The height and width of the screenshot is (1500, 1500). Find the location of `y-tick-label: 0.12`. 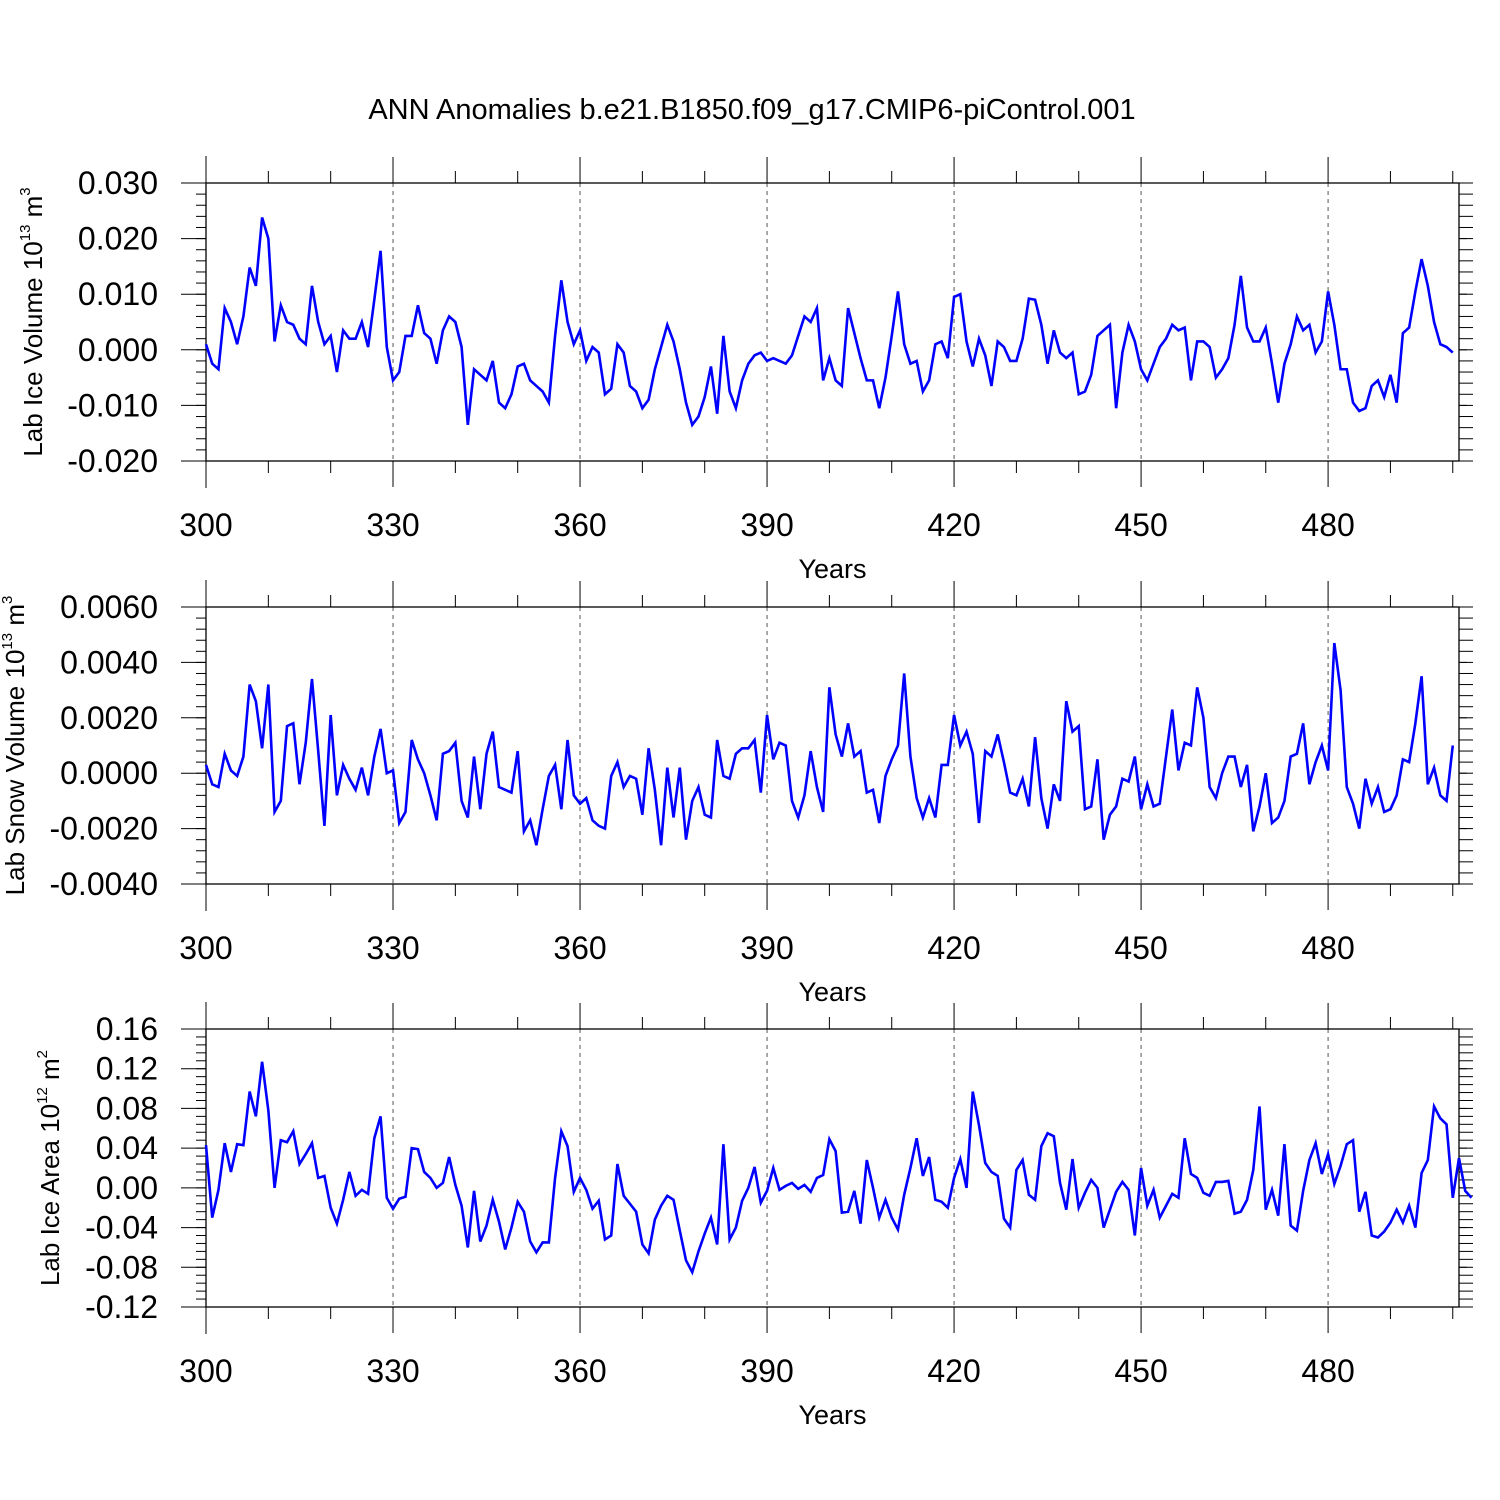

y-tick-label: 0.12 is located at coordinates (127, 1069).